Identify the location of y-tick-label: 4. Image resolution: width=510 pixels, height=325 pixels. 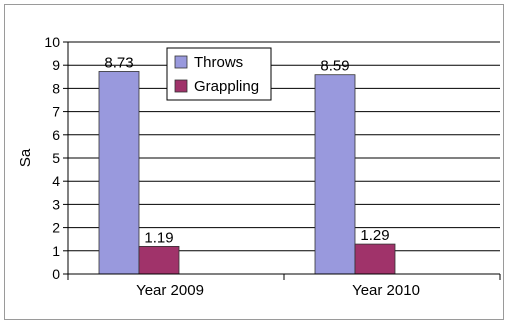
(56, 181).